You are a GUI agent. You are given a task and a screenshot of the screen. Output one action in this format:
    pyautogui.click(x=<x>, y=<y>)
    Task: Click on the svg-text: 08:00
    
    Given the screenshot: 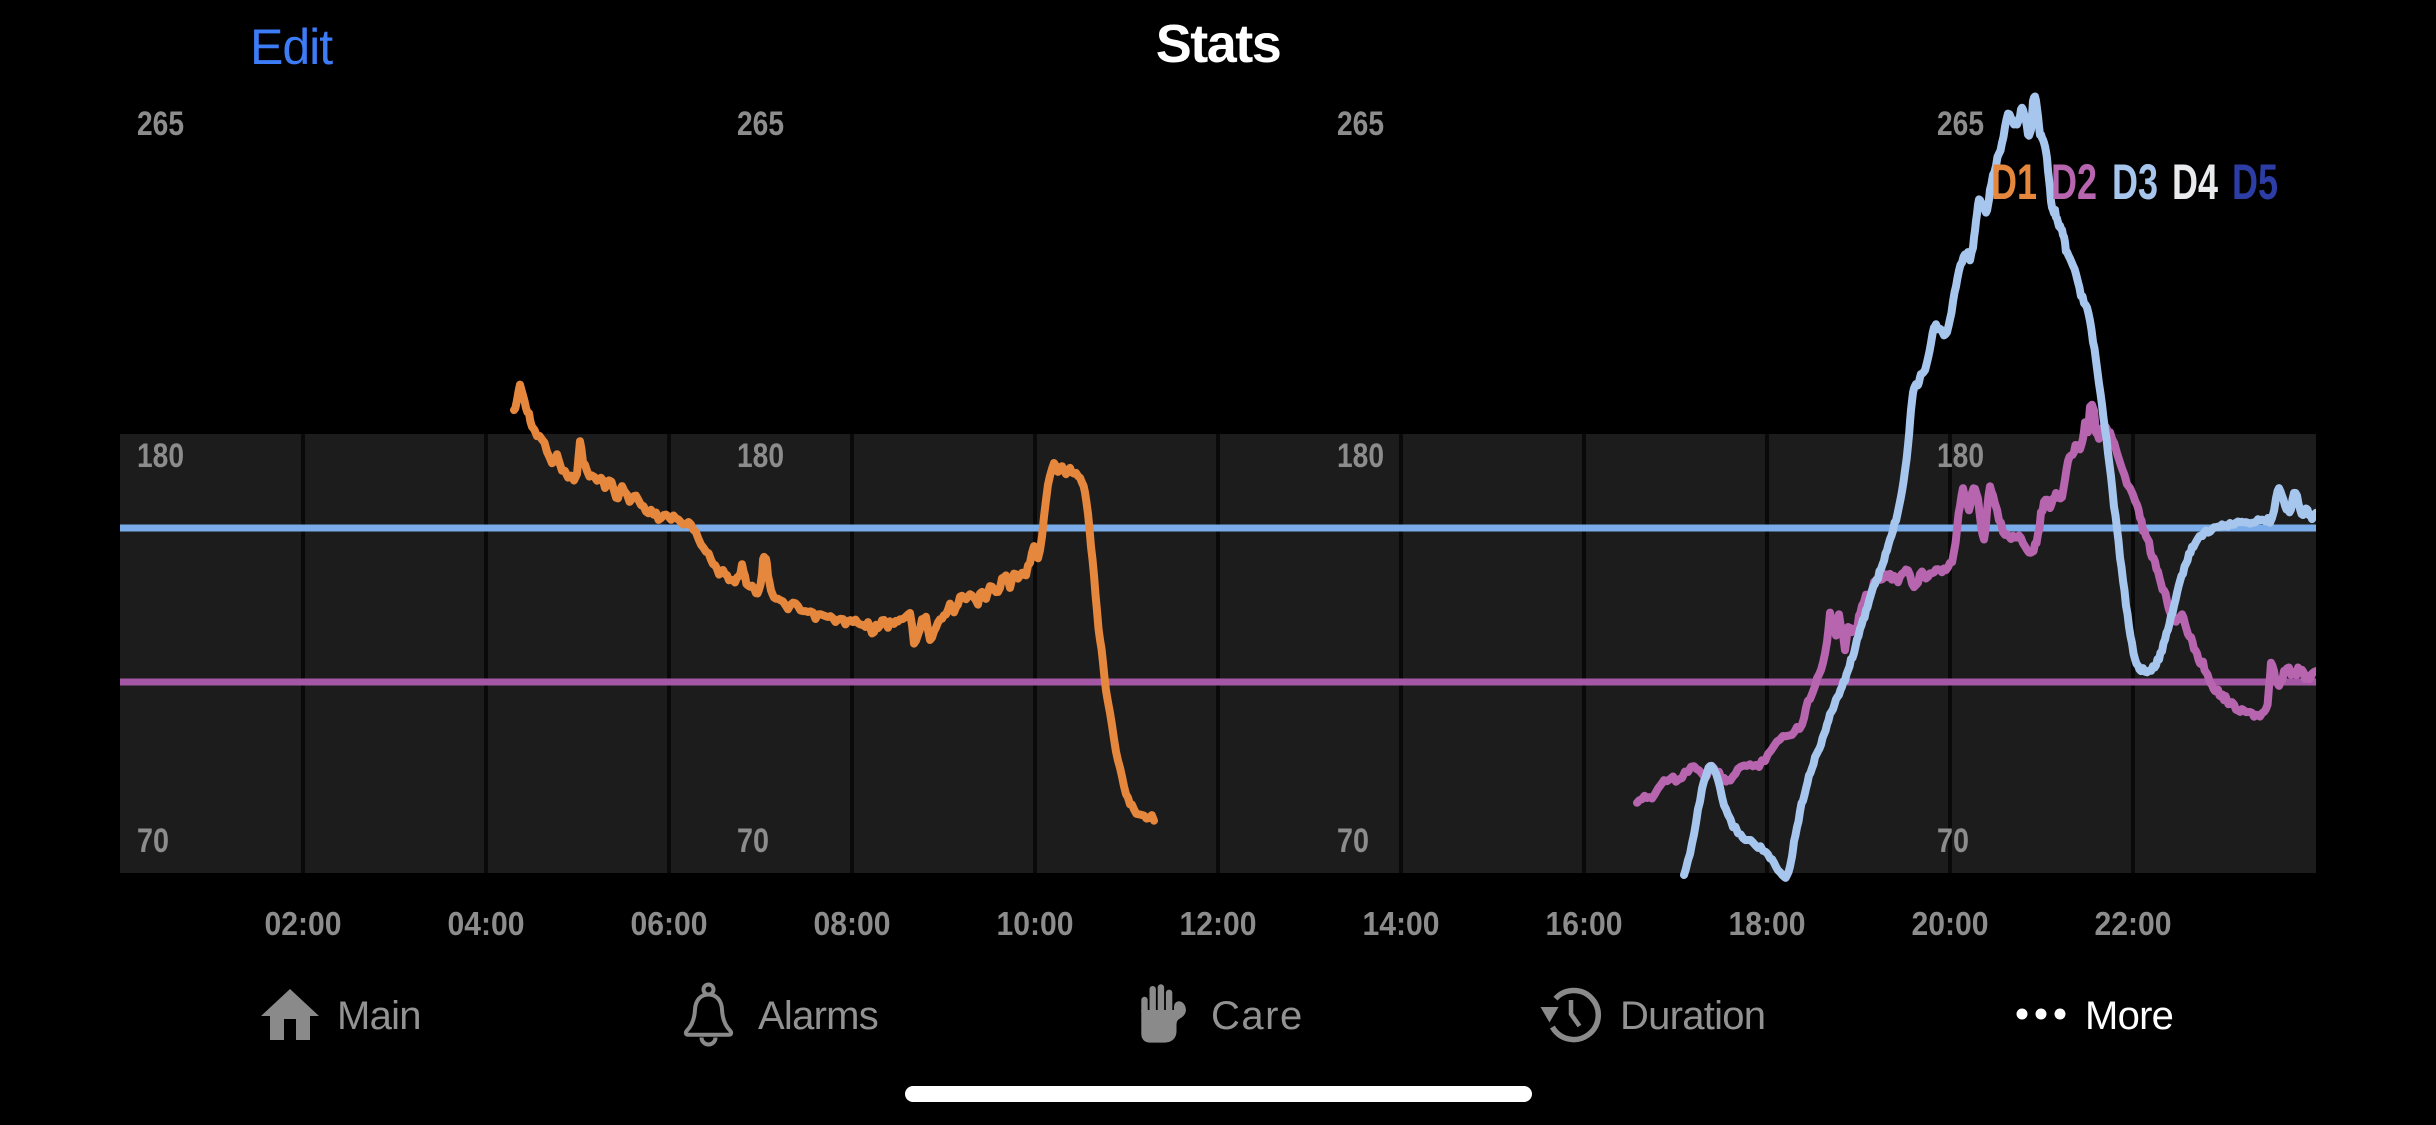 What is the action you would take?
    pyautogui.click(x=852, y=923)
    